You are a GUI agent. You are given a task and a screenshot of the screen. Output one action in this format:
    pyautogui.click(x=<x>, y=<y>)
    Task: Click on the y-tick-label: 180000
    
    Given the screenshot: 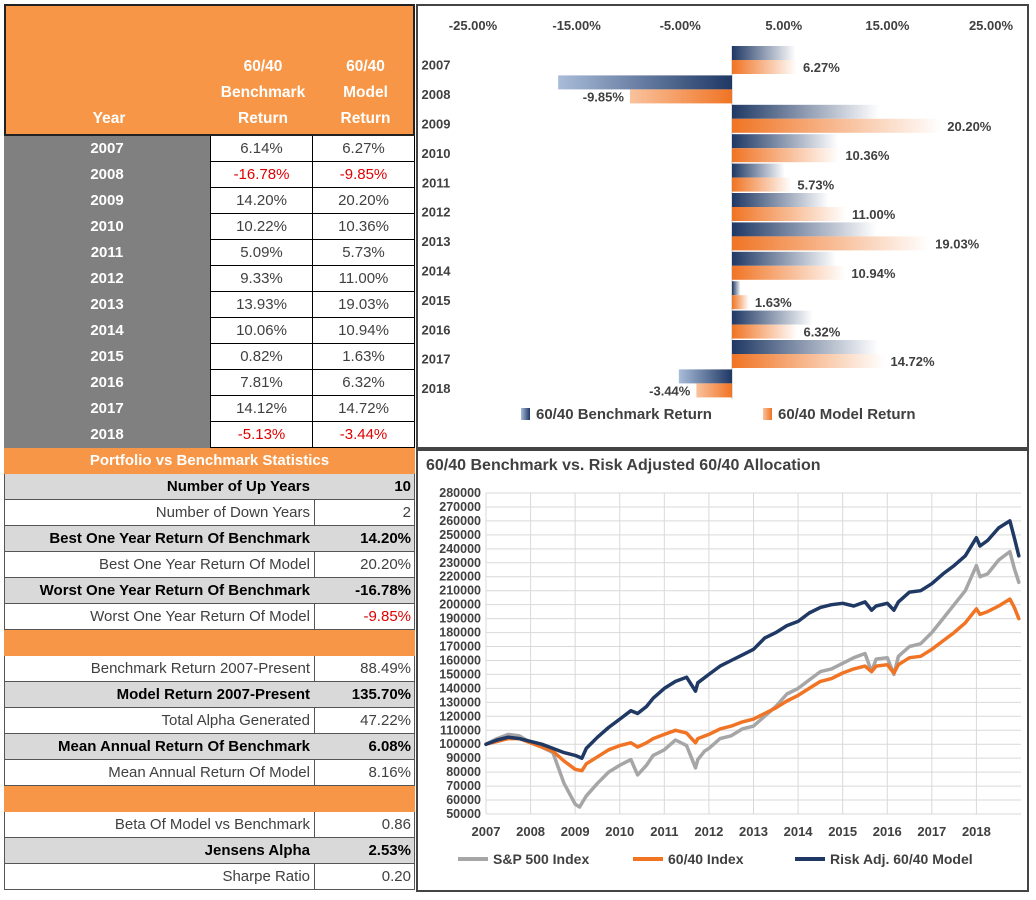 What is the action you would take?
    pyautogui.click(x=460, y=633)
    